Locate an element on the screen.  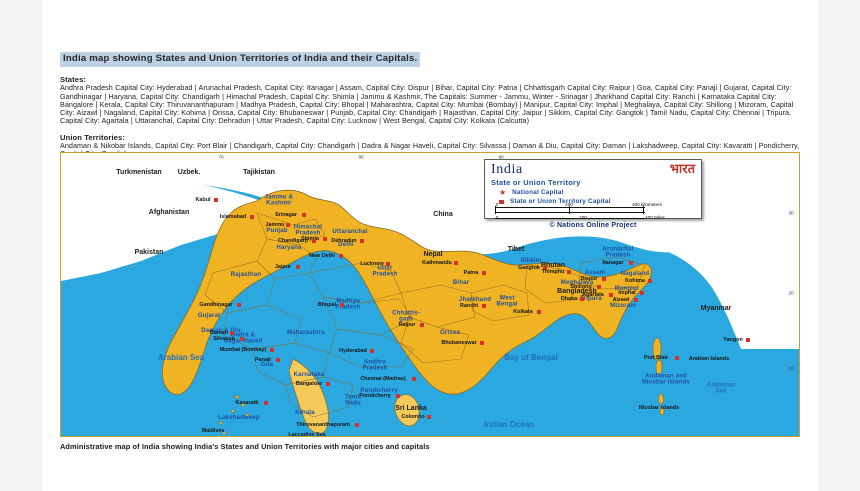
capital-marker-raipur is located at coordinates (421, 325).